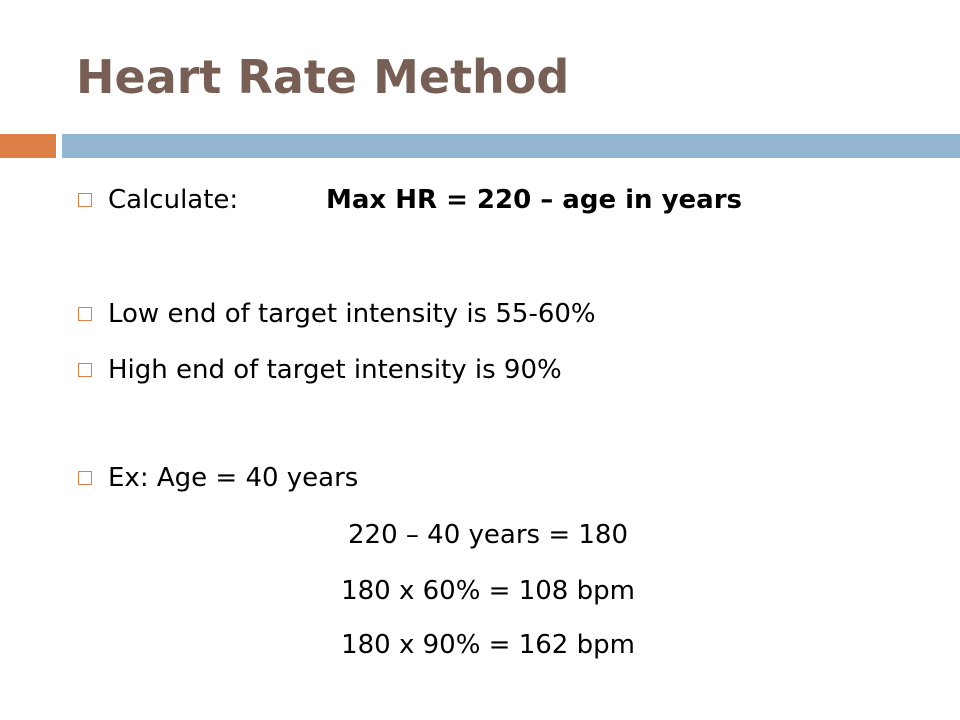 The width and height of the screenshot is (960, 720). What do you see at coordinates (488, 535) in the screenshot?
I see `example-line-max-hr: 220 – 40 years = 180` at bounding box center [488, 535].